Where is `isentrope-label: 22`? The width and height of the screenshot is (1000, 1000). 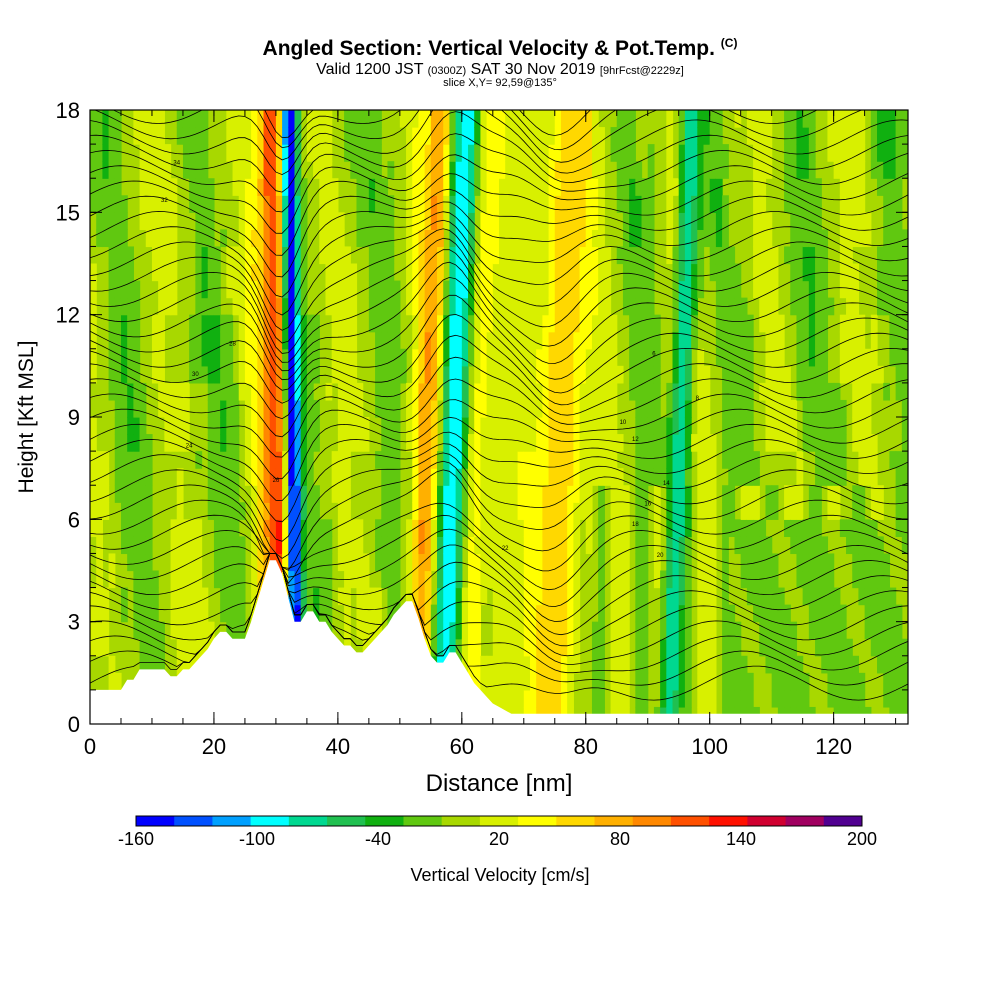 isentrope-label: 22 is located at coordinates (505, 549).